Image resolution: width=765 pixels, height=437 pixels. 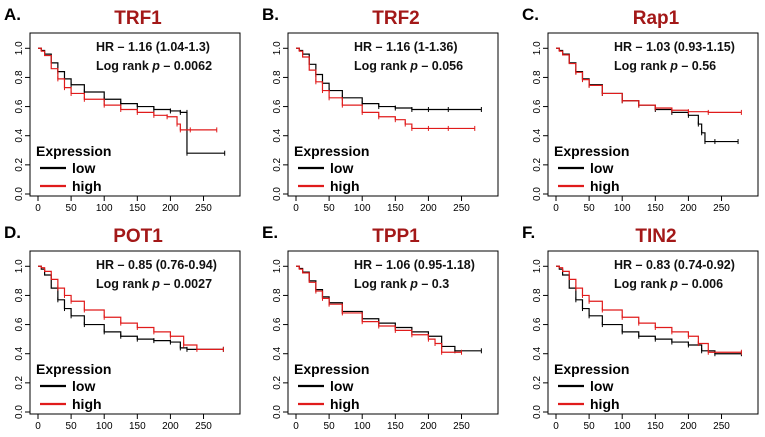 I want to click on hazard-ratio: HR – 1.16 (1-1.36), so click(x=406, y=47).